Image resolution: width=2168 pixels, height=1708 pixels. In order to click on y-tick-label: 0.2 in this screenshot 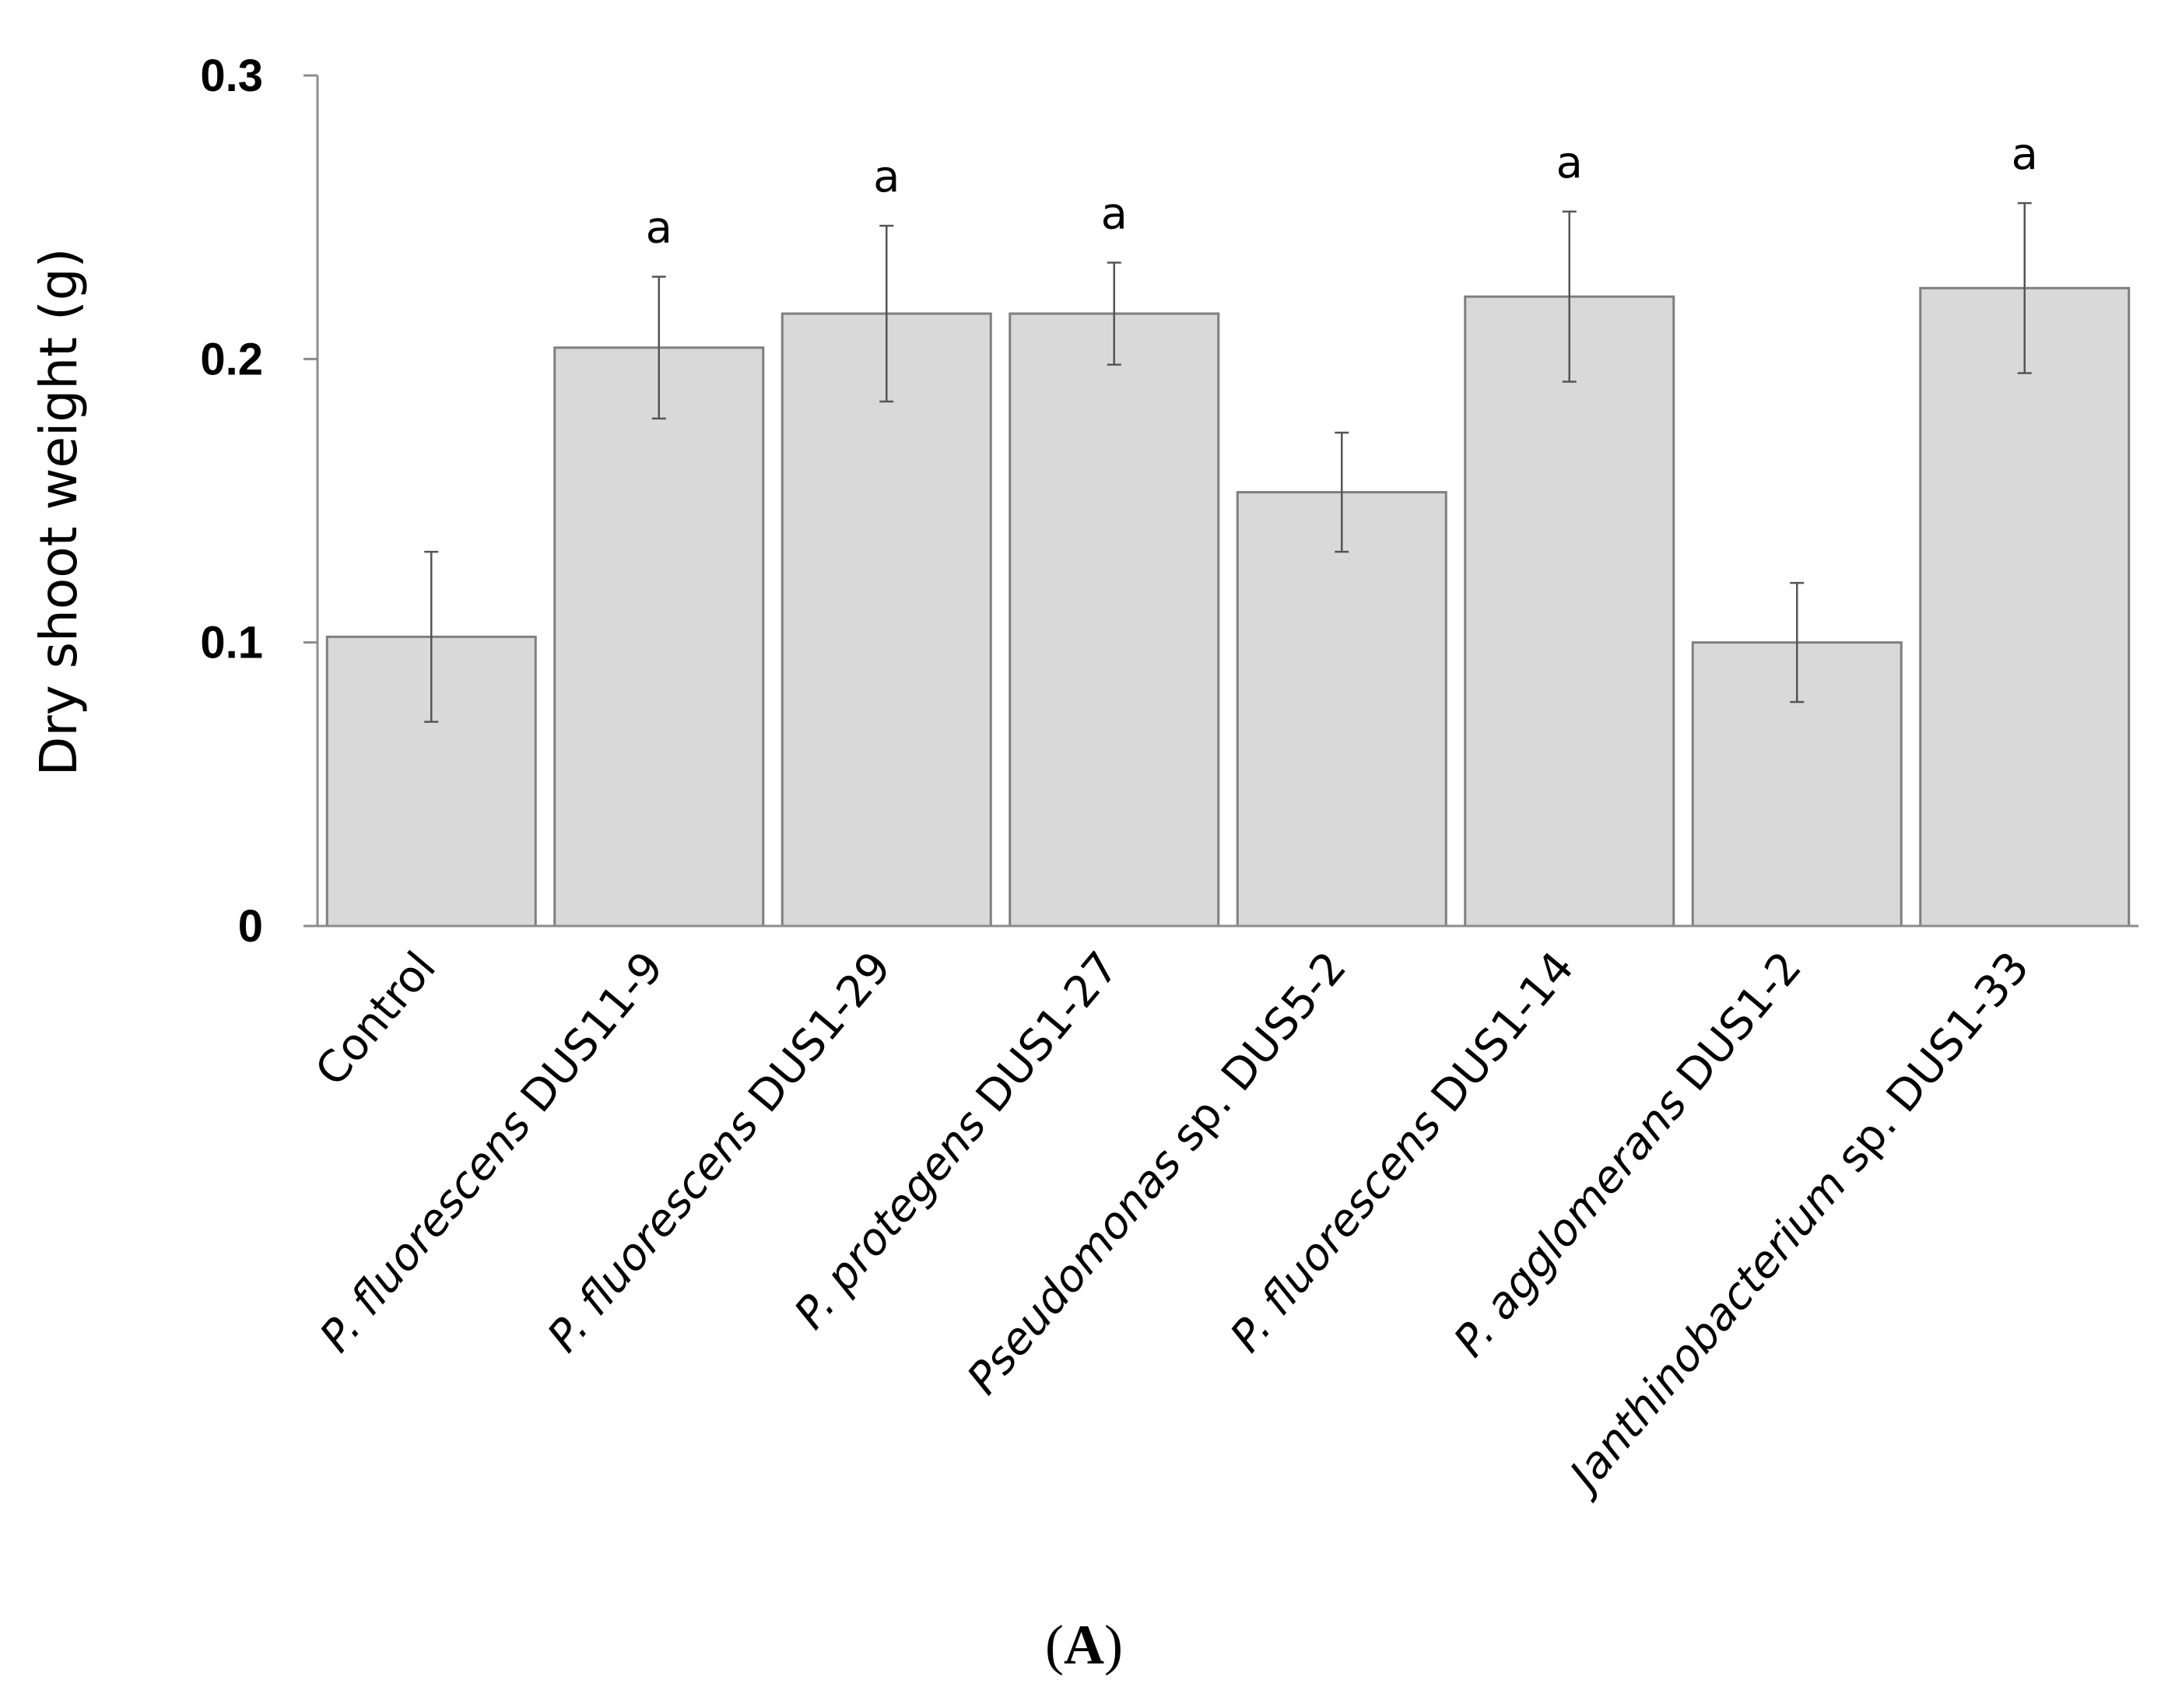, I will do `click(231, 359)`.